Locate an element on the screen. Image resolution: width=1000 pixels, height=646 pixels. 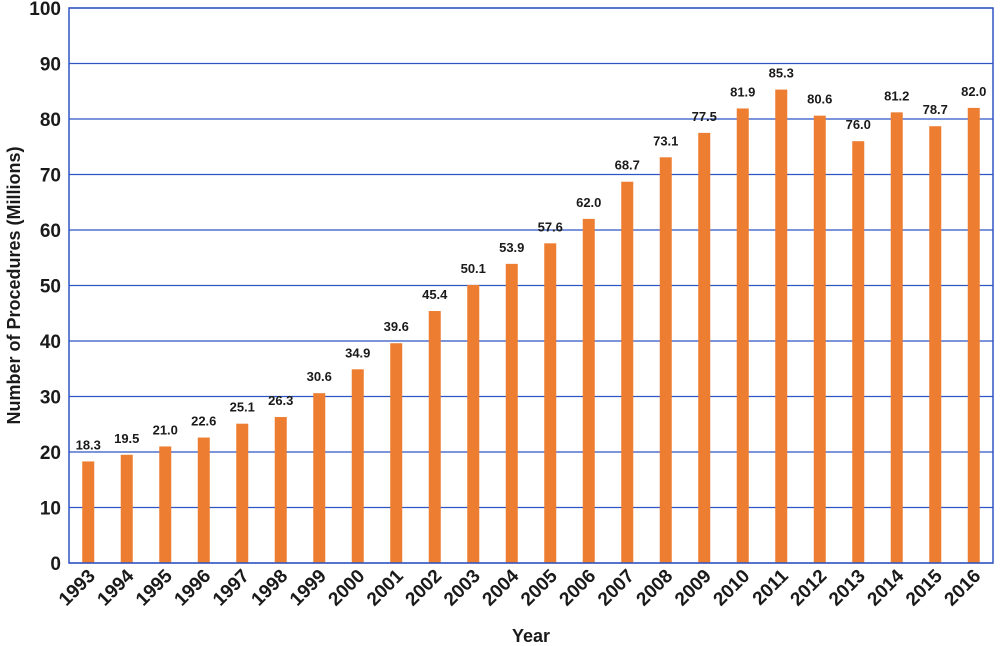
x-tick-label: 2005 is located at coordinates (539, 587).